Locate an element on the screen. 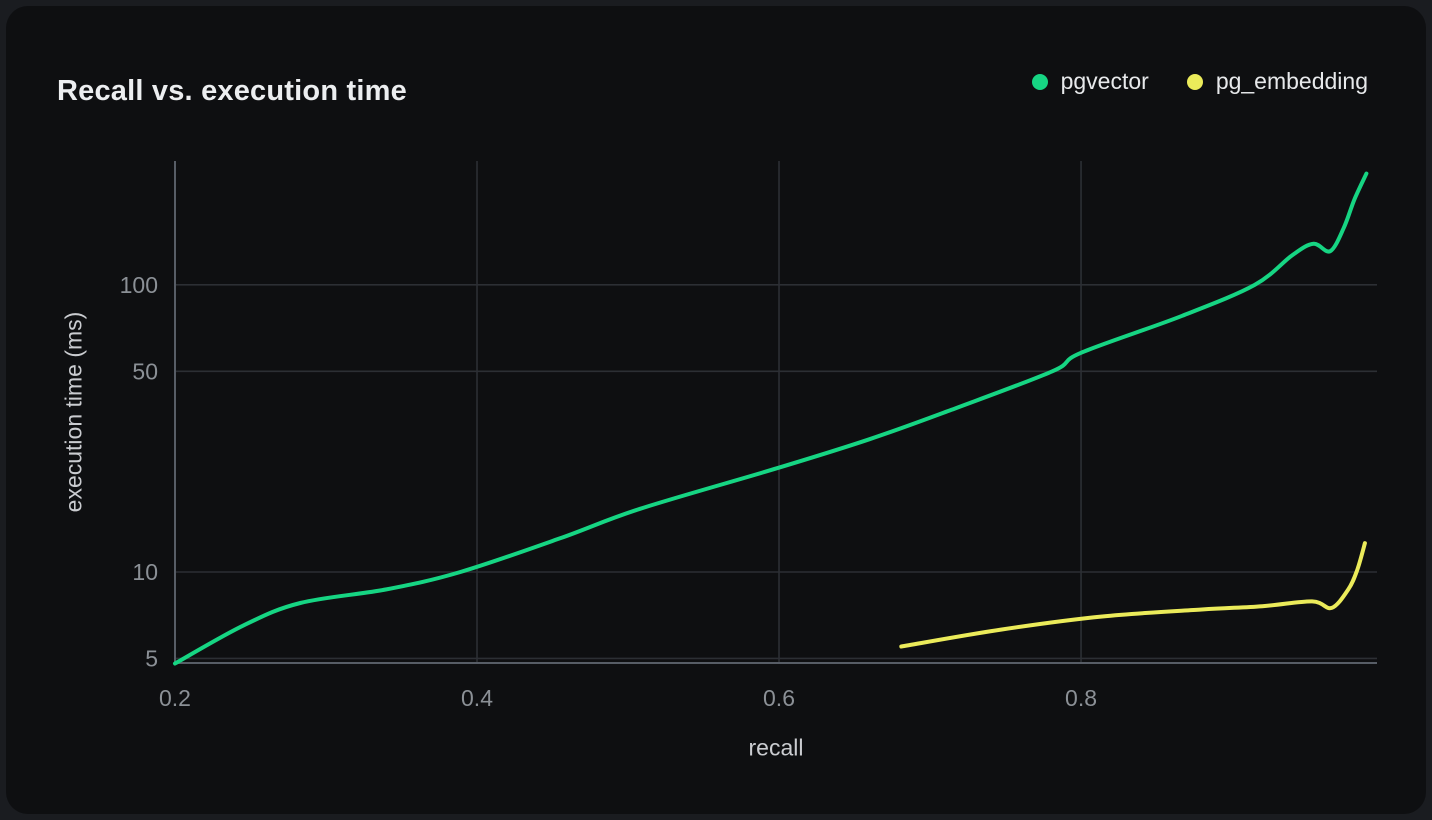 The height and width of the screenshot is (820, 1432). legend: pgvector pg_embedding is located at coordinates (1199, 81).